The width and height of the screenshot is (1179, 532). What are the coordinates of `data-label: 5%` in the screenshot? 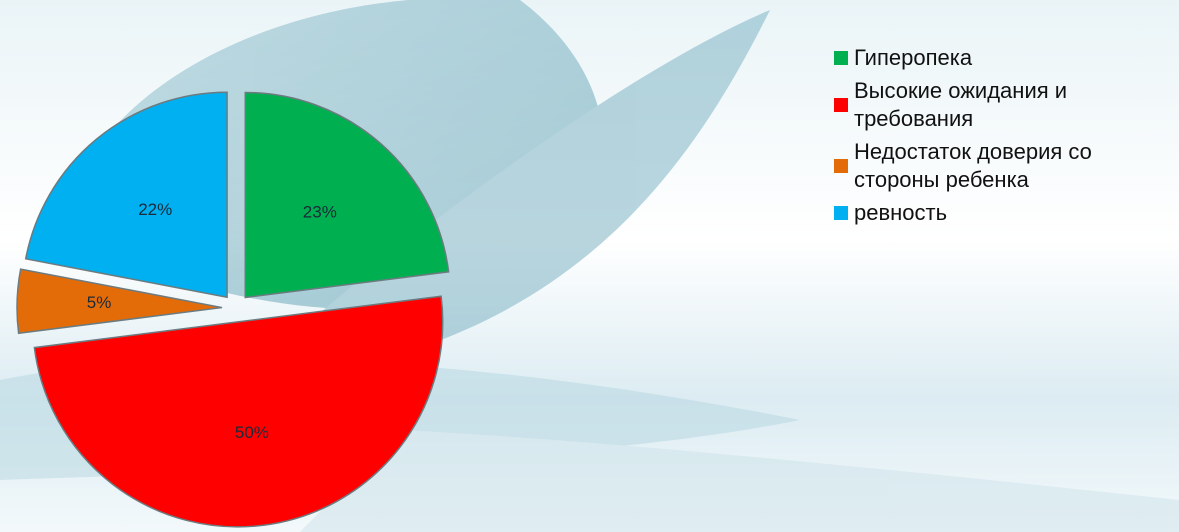 It's located at (99, 302).